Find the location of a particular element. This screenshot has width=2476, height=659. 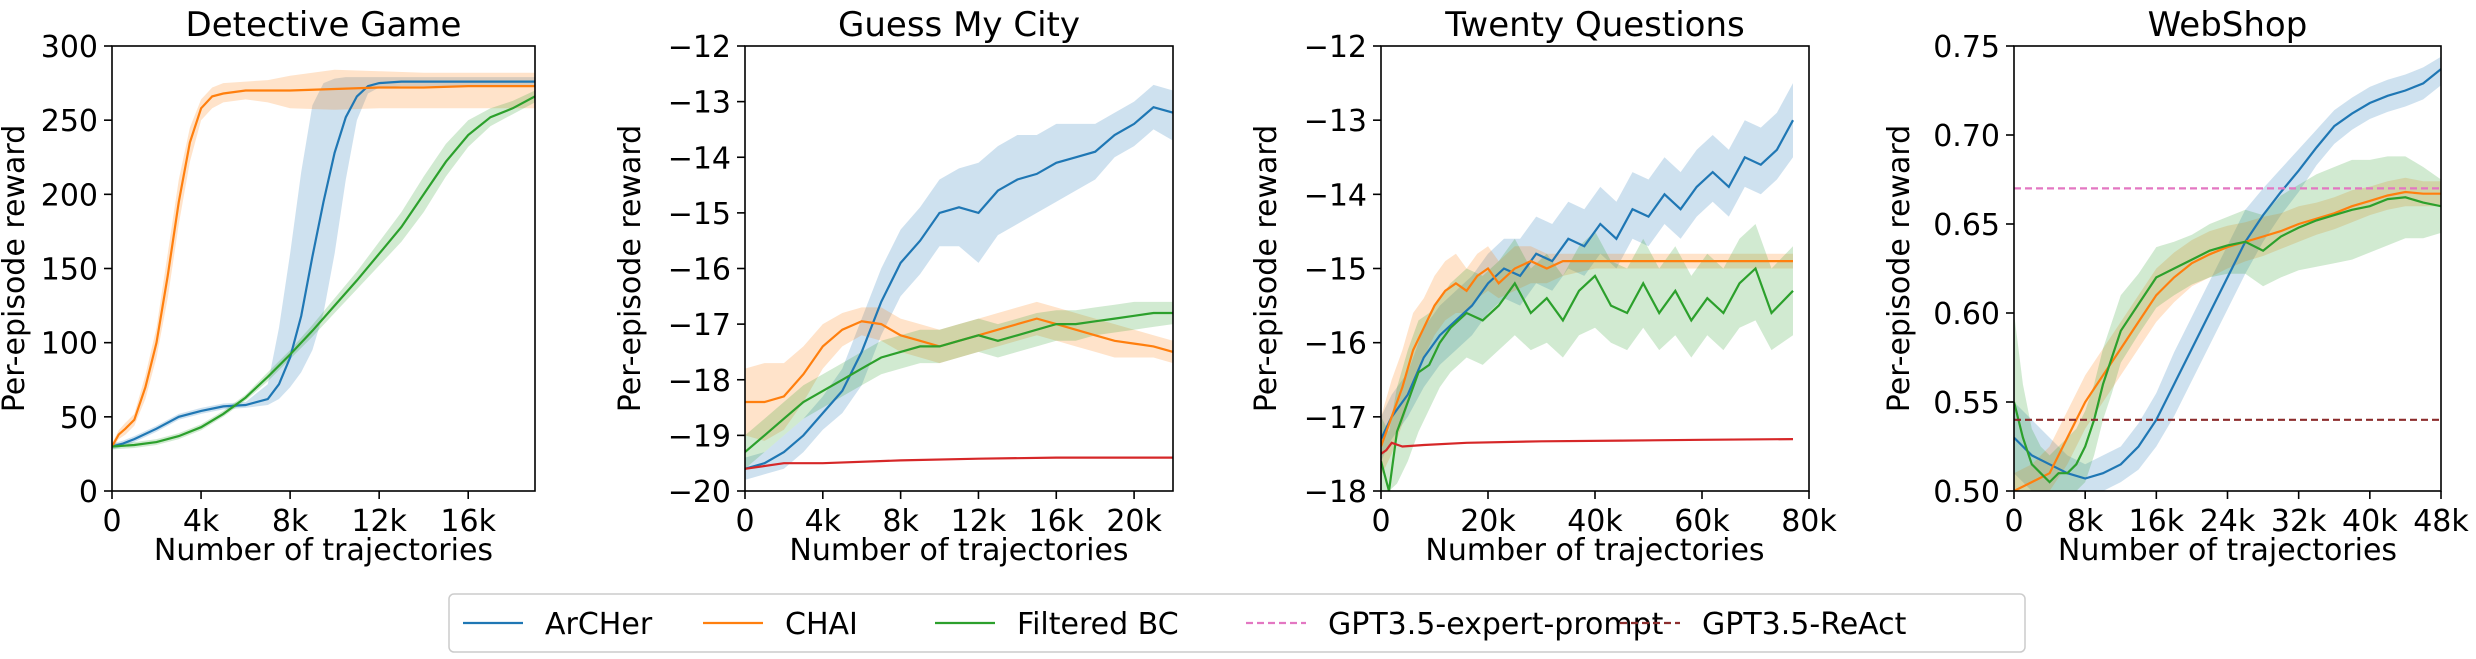

y-tick-label: −19 is located at coordinates (699, 436).